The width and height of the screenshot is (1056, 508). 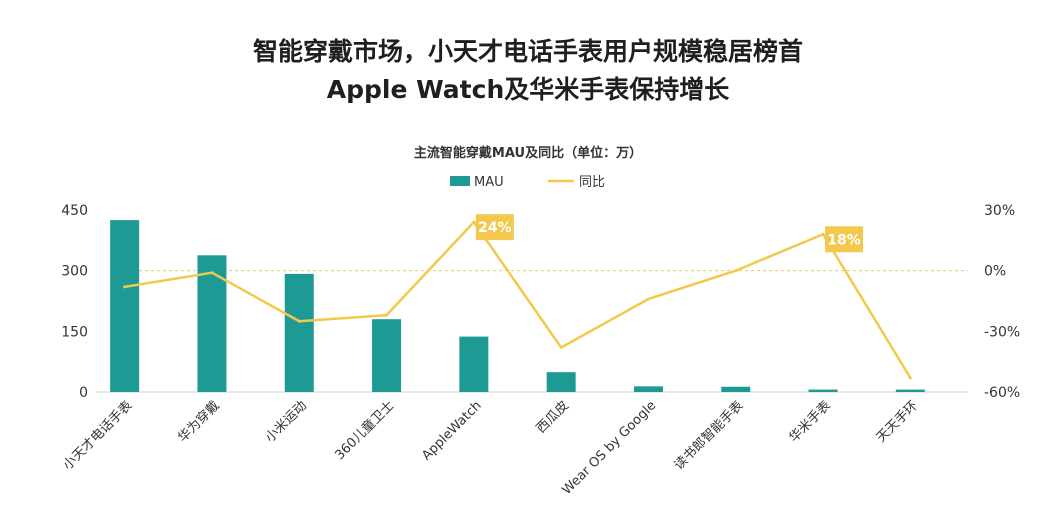 I want to click on category-tick-label: 华为穿戴, so click(x=199, y=422).